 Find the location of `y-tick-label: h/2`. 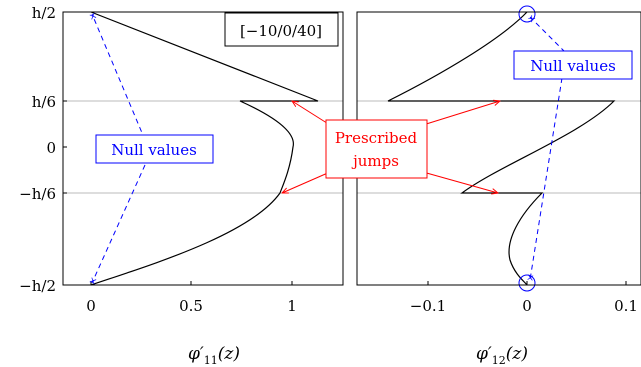

y-tick-label: h/2 is located at coordinates (44, 13).